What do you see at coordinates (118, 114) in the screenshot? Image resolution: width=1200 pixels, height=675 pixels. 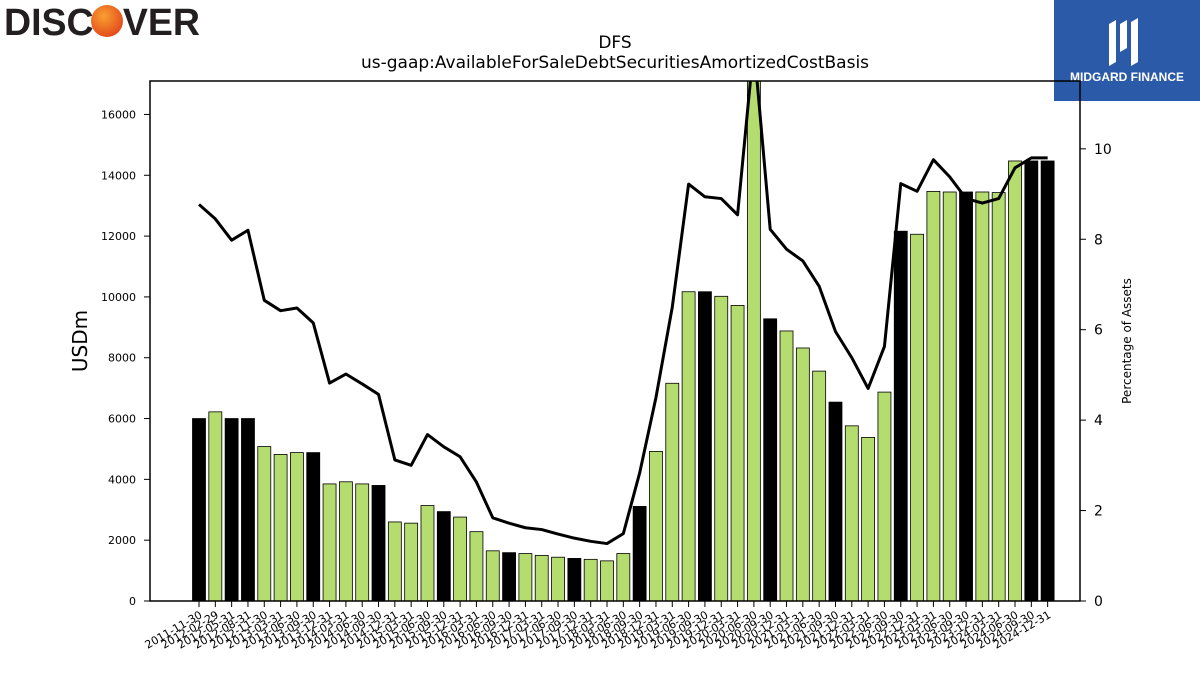 I see `y-tick-label: 16000` at bounding box center [118, 114].